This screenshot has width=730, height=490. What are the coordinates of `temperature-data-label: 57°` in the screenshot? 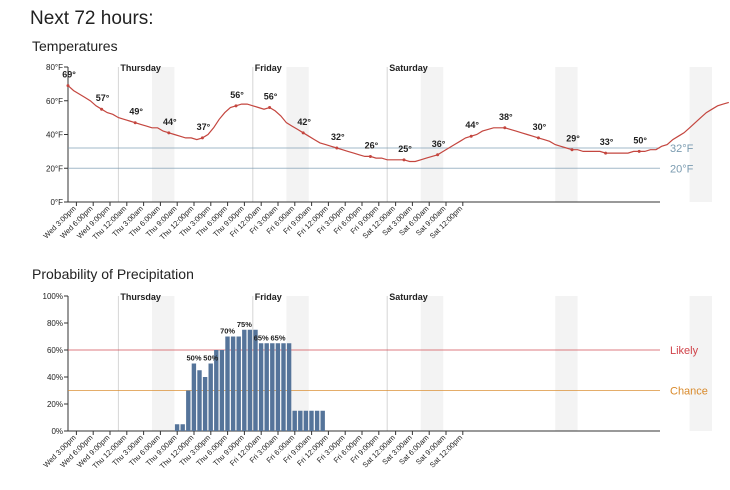 It's located at (103, 98).